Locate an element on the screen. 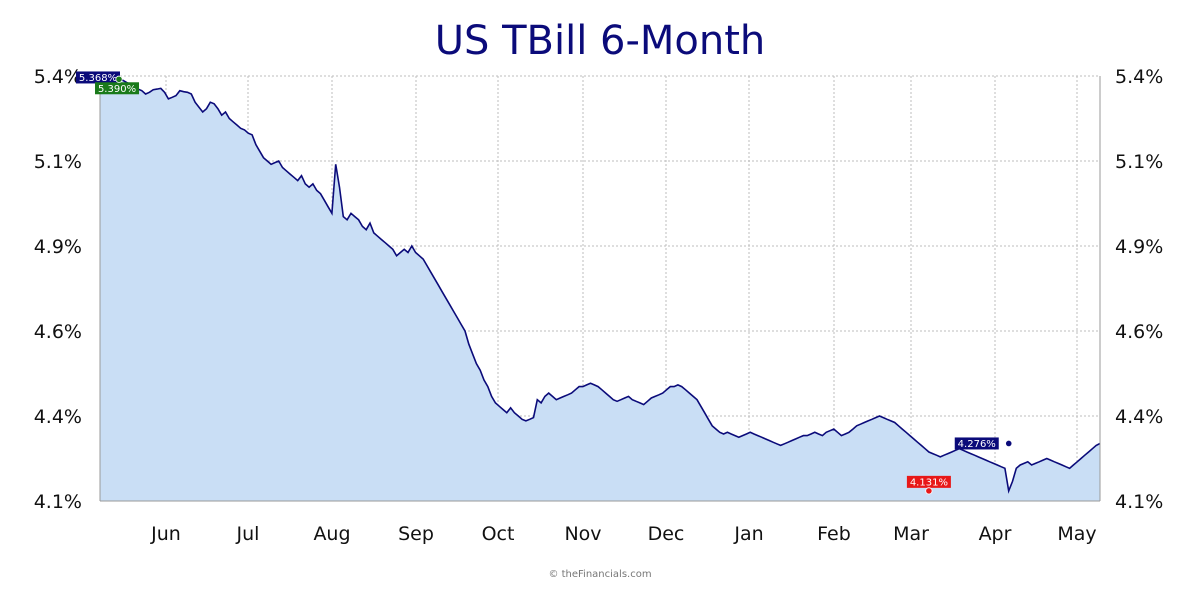 The width and height of the screenshot is (1200, 600). x-tick-label: Apr is located at coordinates (995, 534).